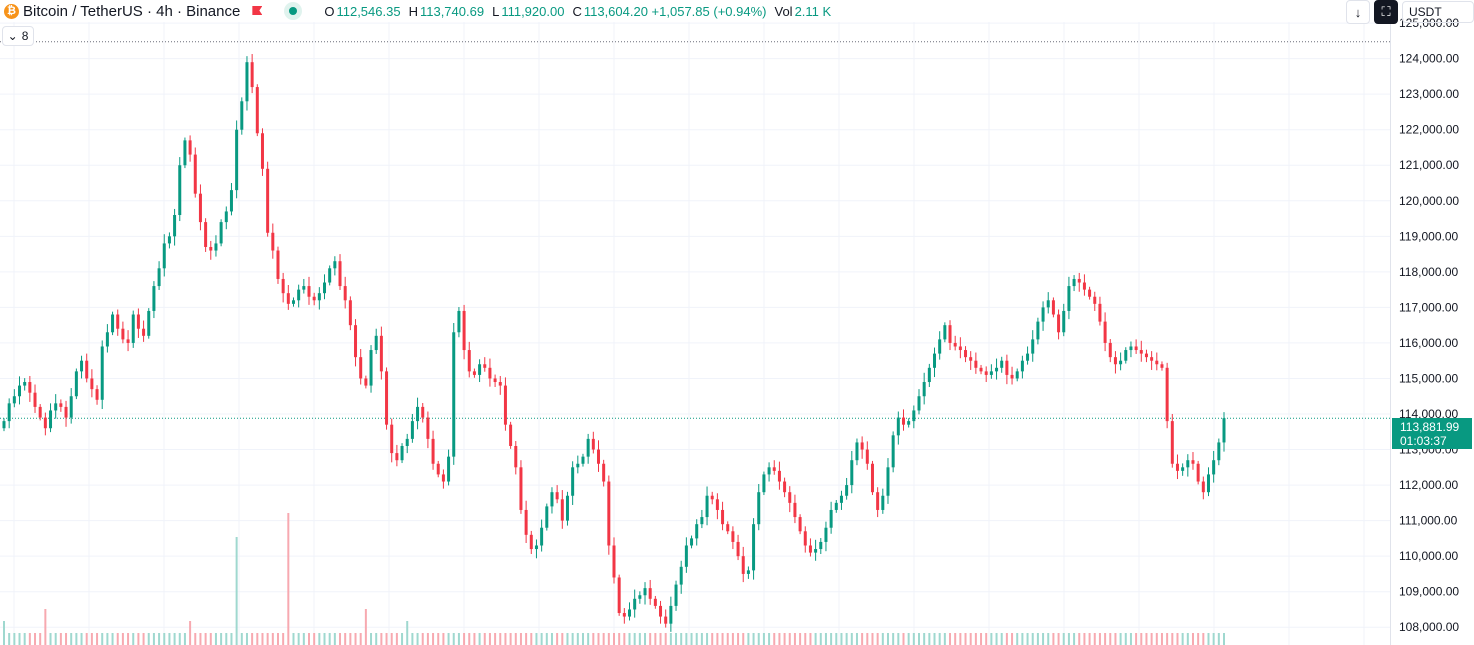 This screenshot has width=1474, height=645. What do you see at coordinates (1358, 12) in the screenshot?
I see `scroll-down-button: ↓` at bounding box center [1358, 12].